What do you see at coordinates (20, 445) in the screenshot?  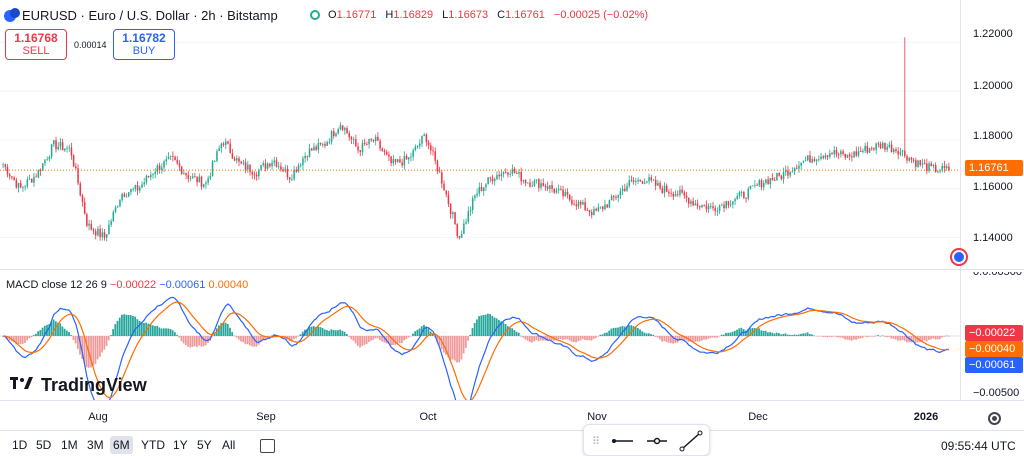 I see `range-1d-button: 1D` at bounding box center [20, 445].